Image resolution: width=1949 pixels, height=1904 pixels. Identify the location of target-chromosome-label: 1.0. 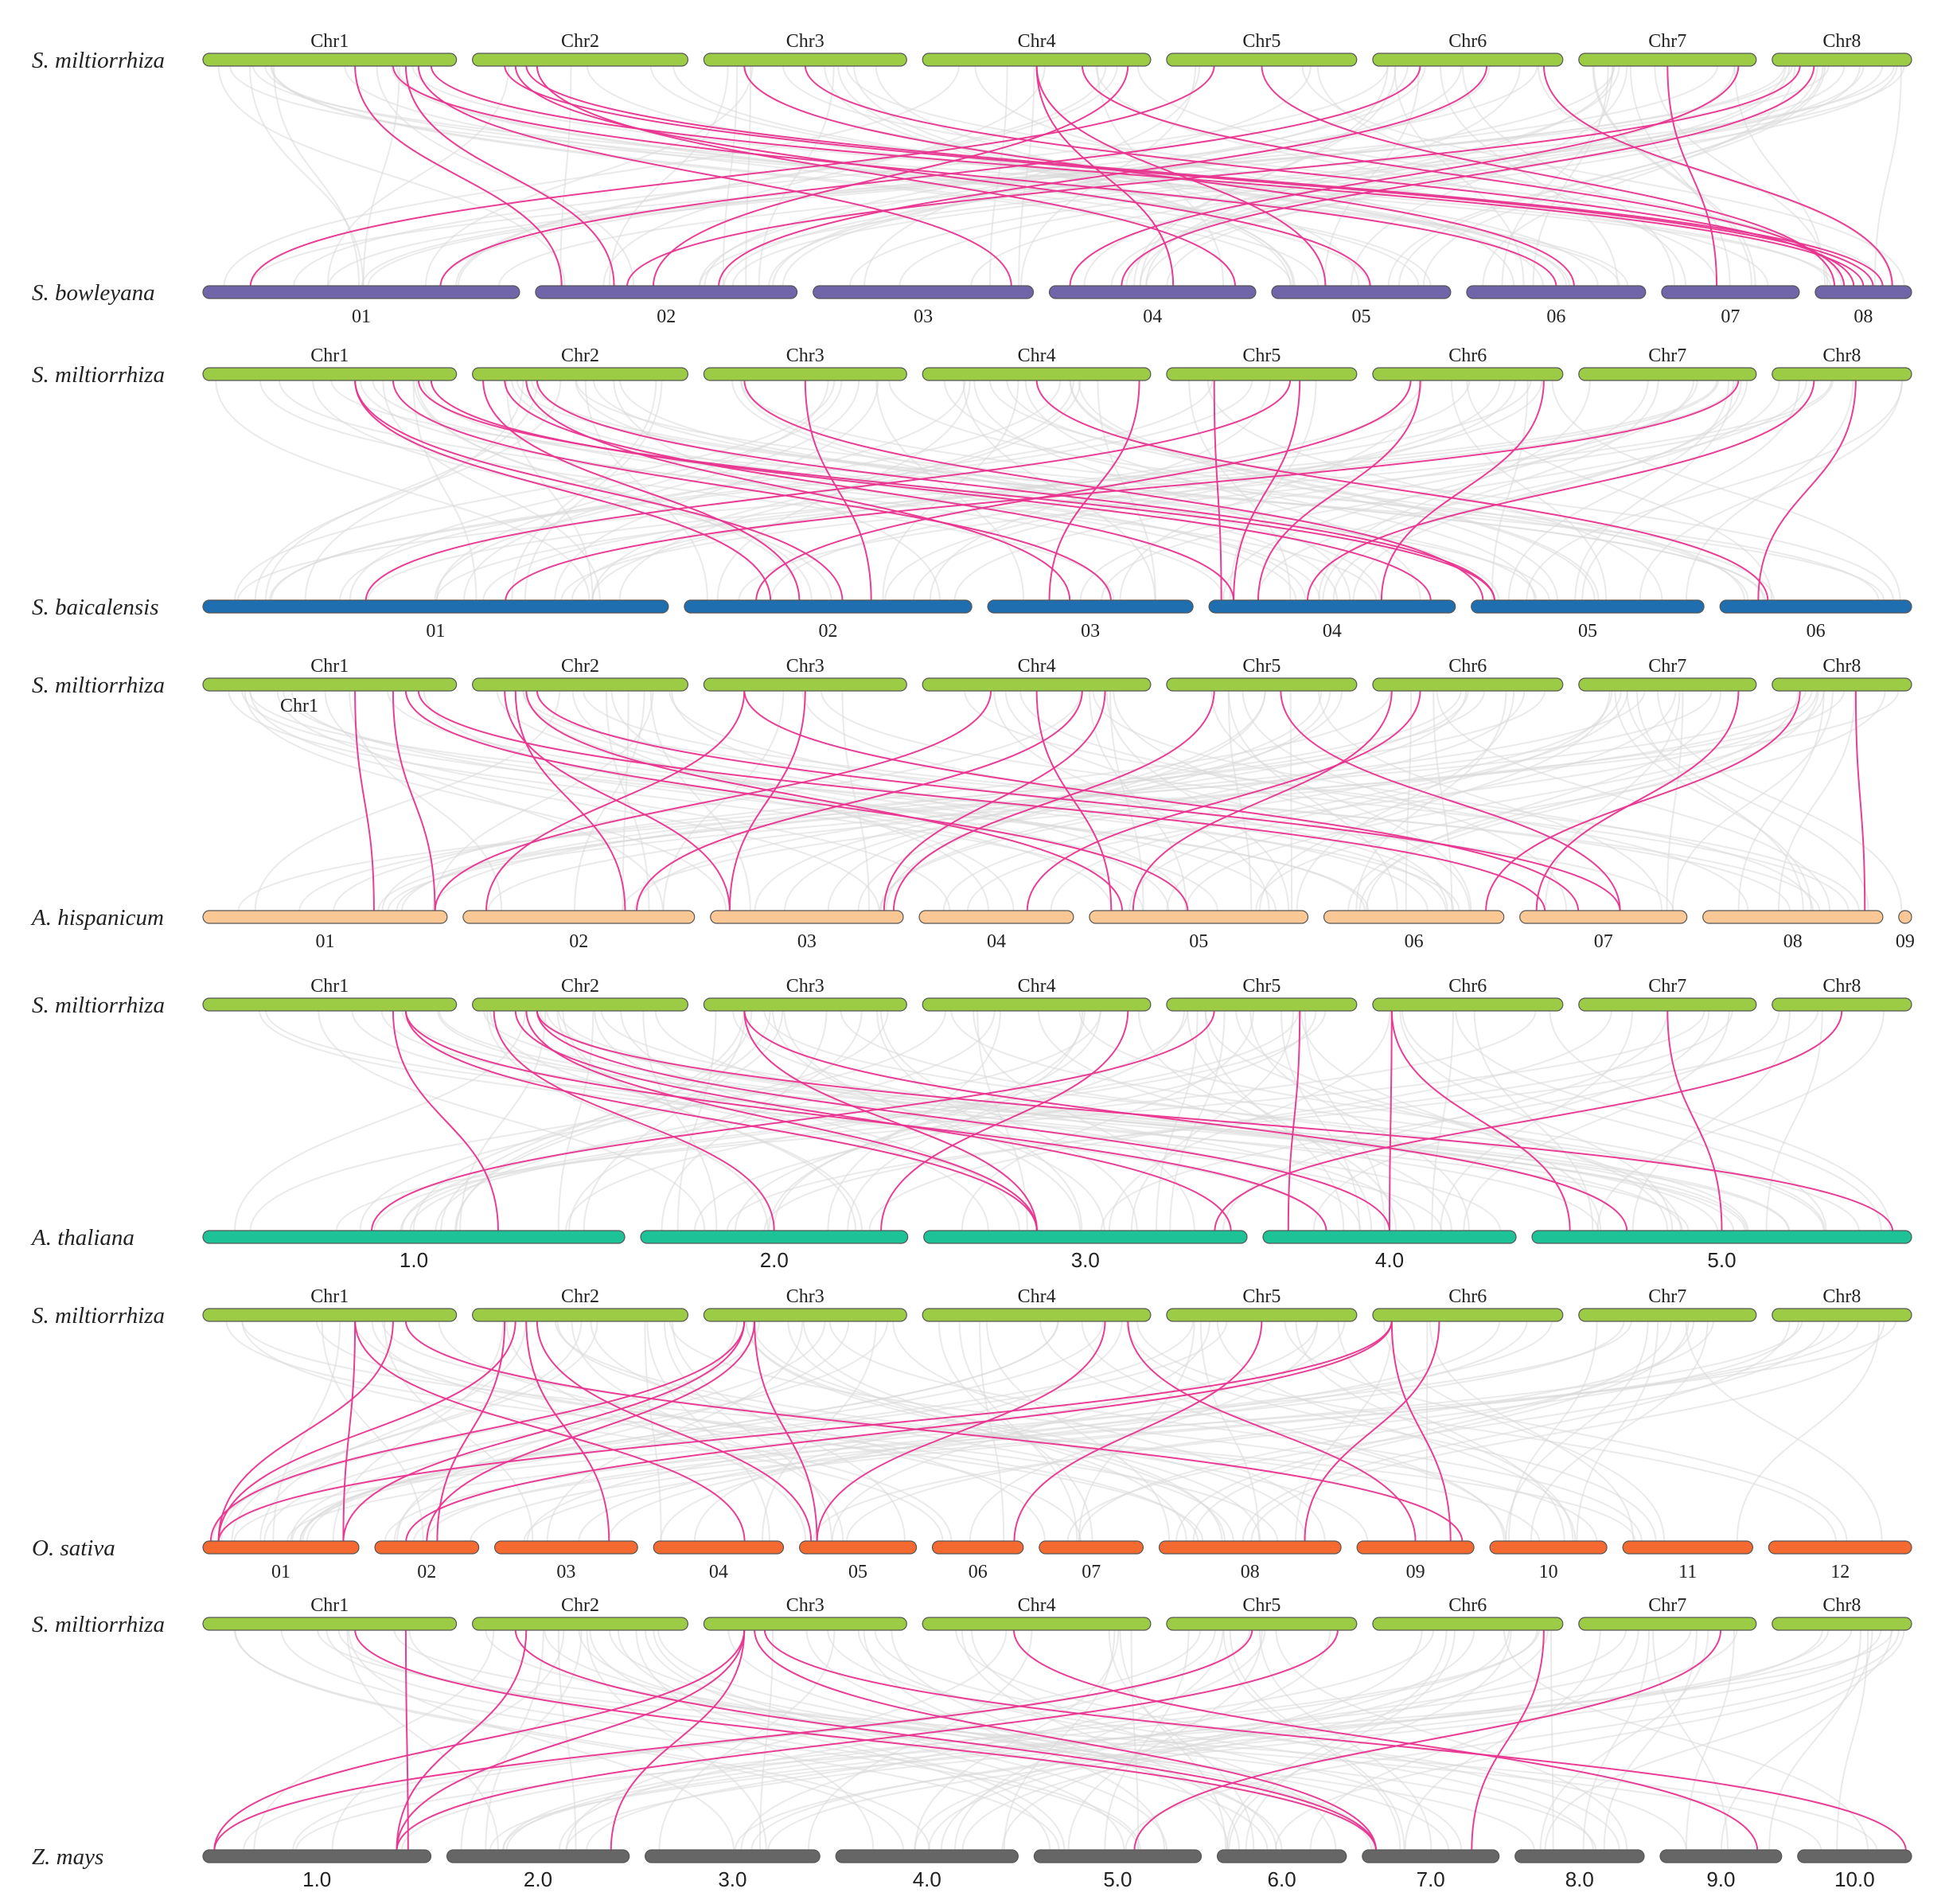
(316, 1879).